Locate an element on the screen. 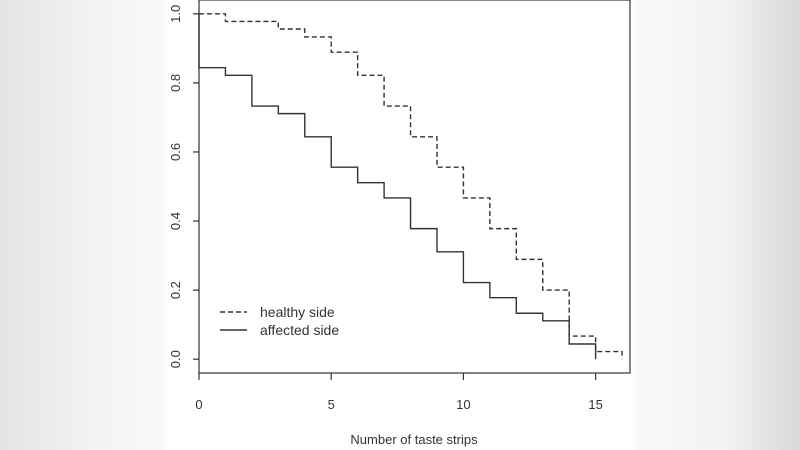  legend-label: affected side is located at coordinates (299, 330).